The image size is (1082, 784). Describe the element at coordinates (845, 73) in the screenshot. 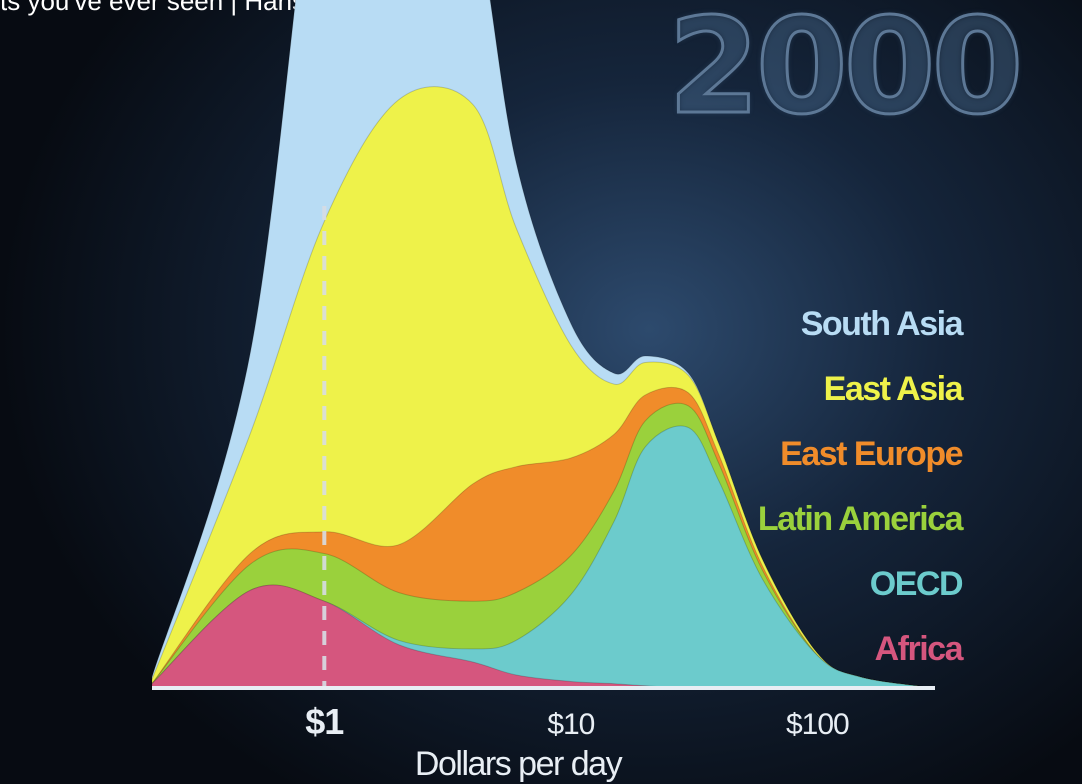

I see `year-label: 2000` at that location.